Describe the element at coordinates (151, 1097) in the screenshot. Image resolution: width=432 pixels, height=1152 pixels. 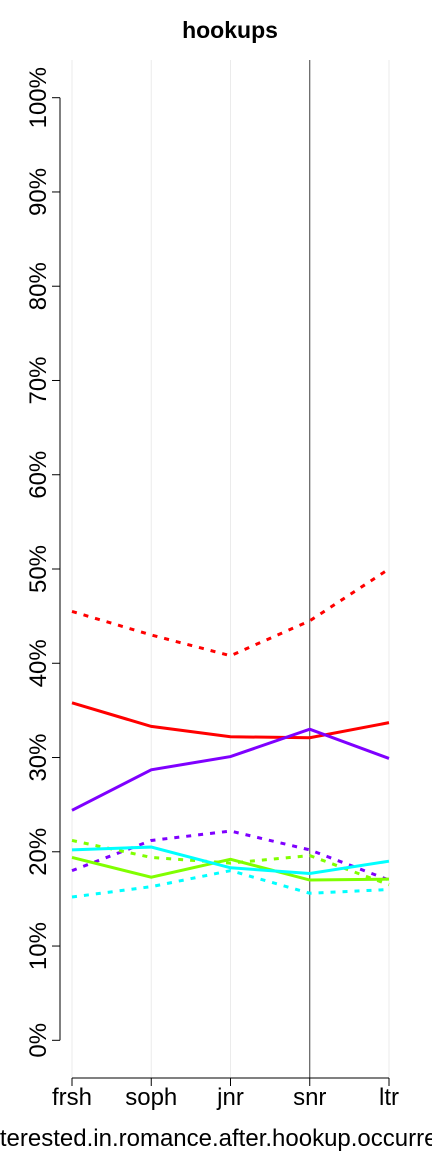
I see `x-tick-label: soph` at that location.